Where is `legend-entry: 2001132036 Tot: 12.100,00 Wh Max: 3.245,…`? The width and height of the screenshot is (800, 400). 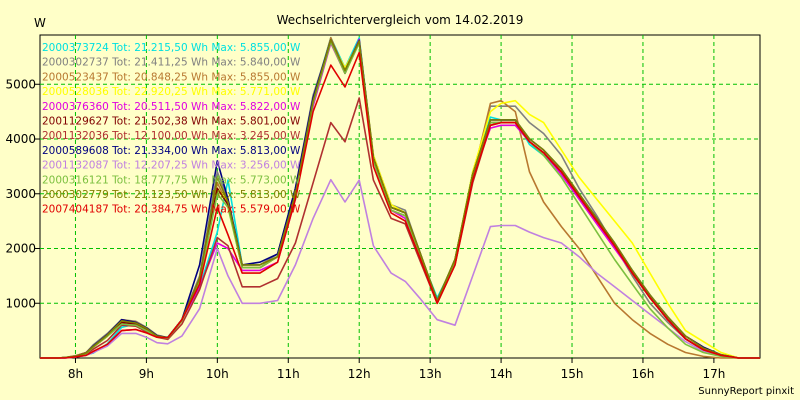 legend-entry: 2001132036 Tot: 12.100,00 Wh Max: 3.245,… is located at coordinates (171, 136).